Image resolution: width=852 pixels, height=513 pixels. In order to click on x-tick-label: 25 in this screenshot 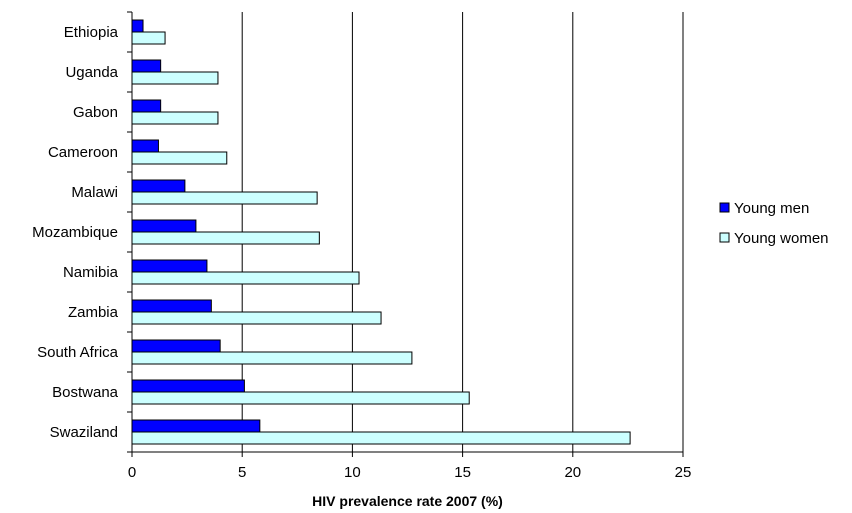, I will do `click(683, 472)`.